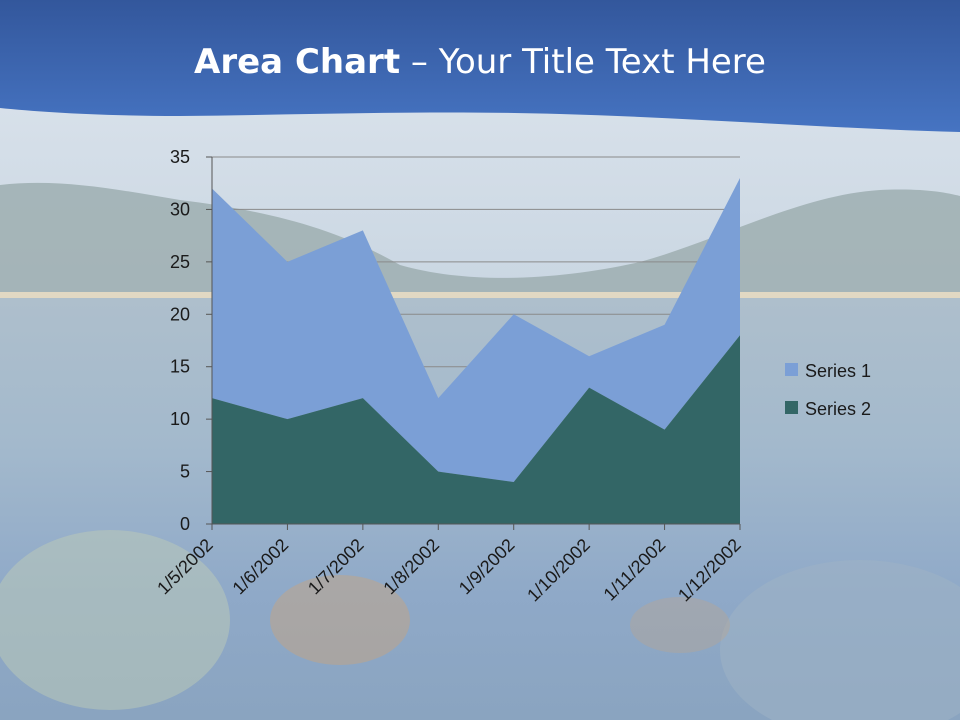 The image size is (960, 720). I want to click on x-tick-label: 1/8/2002, so click(411, 567).